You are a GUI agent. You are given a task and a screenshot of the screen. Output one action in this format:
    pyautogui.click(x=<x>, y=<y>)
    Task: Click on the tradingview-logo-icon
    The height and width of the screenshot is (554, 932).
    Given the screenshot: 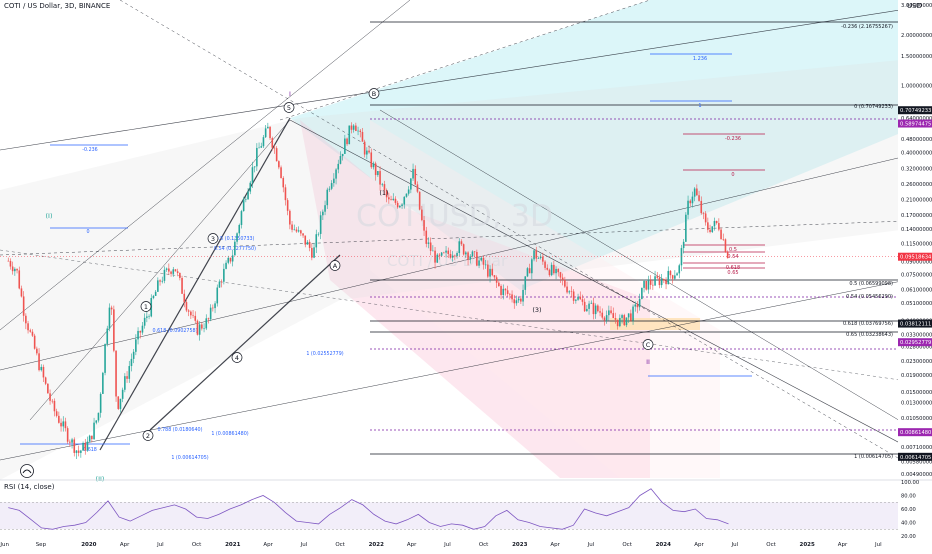 What is the action you would take?
    pyautogui.click(x=27, y=471)
    